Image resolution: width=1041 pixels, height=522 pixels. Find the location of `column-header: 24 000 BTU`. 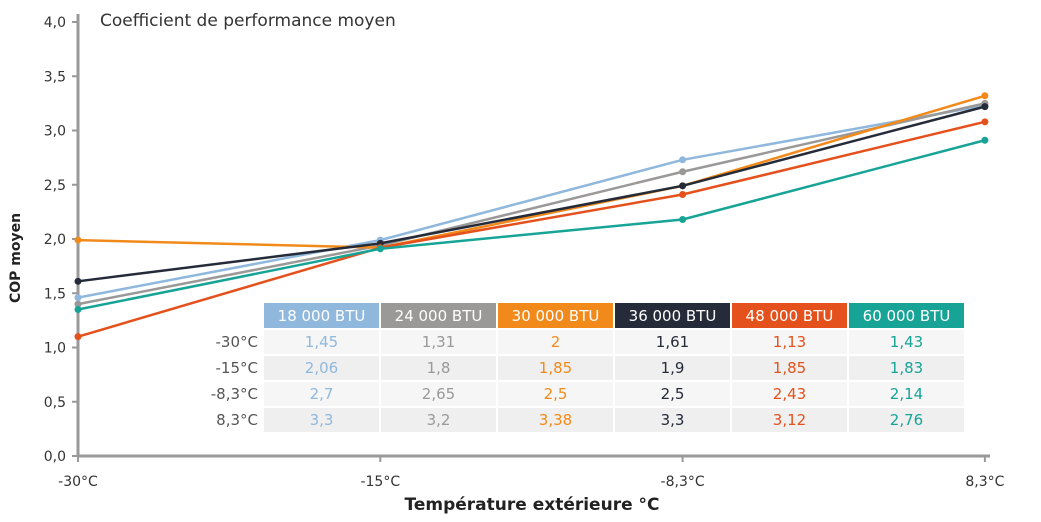

column-header: 24 000 BTU is located at coordinates (438, 315).